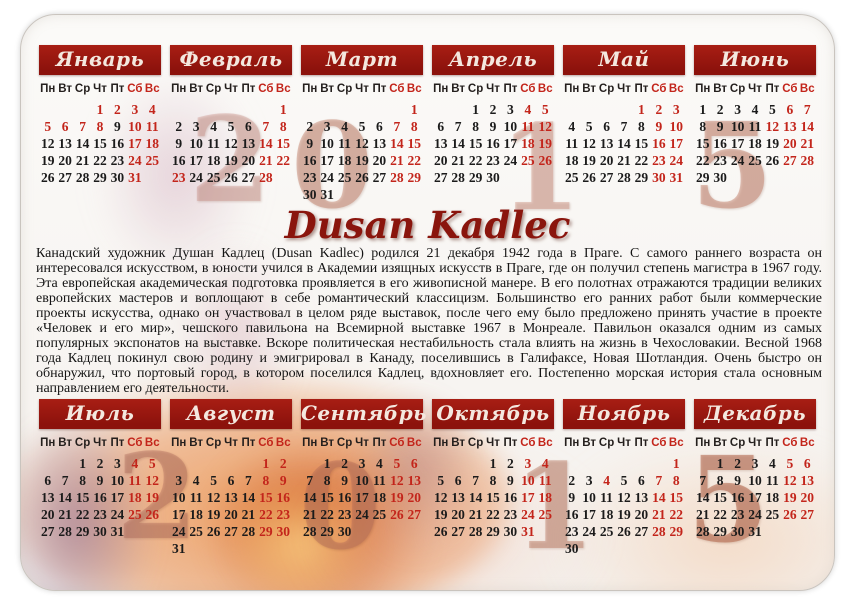 The width and height of the screenshot is (853, 603). Describe the element at coordinates (659, 109) in the screenshot. I see `day-cell: 2` at that location.